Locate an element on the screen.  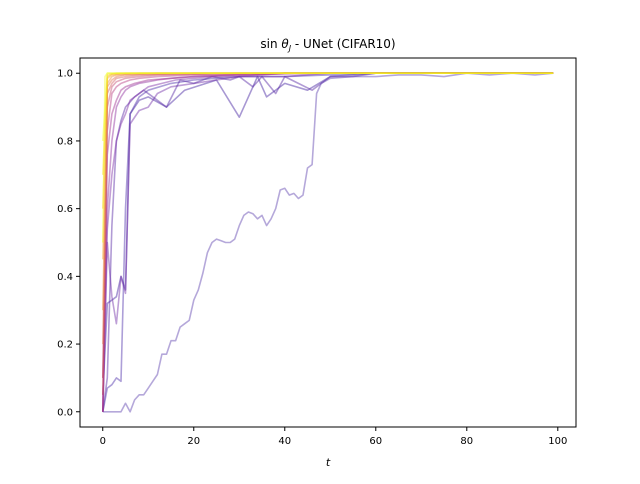
y-tick-label: 0.0 is located at coordinates (65, 412).